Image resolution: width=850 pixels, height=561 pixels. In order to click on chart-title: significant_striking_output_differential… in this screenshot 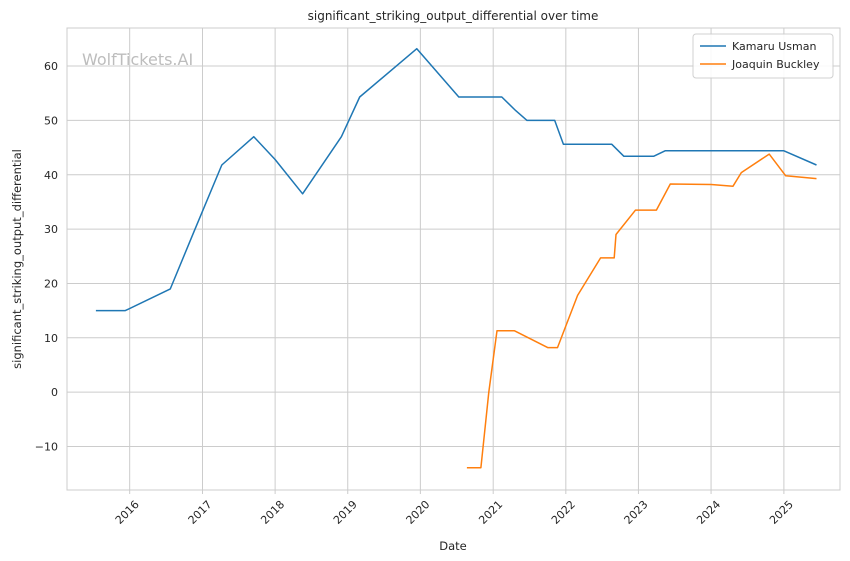, I will do `click(453, 16)`.